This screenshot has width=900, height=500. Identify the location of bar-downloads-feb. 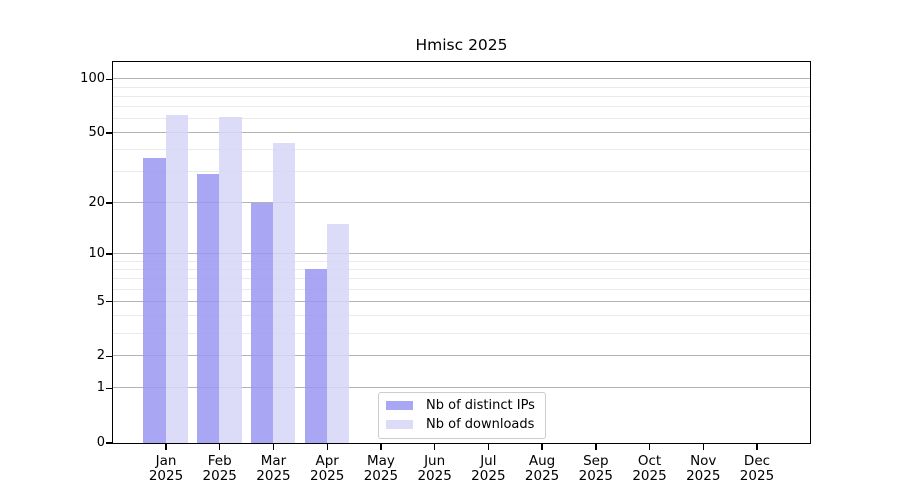
(230, 280).